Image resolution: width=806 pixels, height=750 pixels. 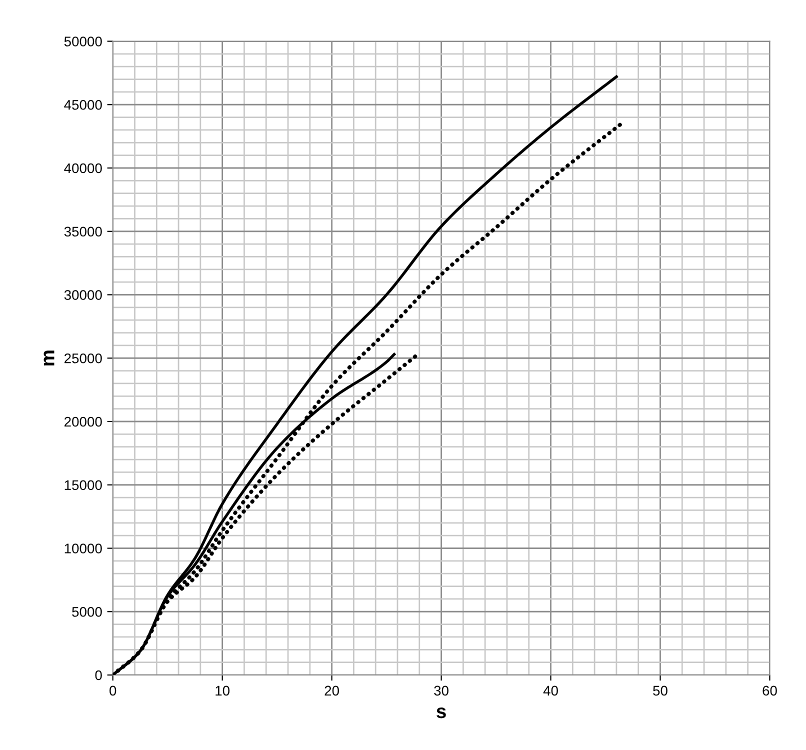 I want to click on x-tick-label: 10, so click(x=223, y=691).